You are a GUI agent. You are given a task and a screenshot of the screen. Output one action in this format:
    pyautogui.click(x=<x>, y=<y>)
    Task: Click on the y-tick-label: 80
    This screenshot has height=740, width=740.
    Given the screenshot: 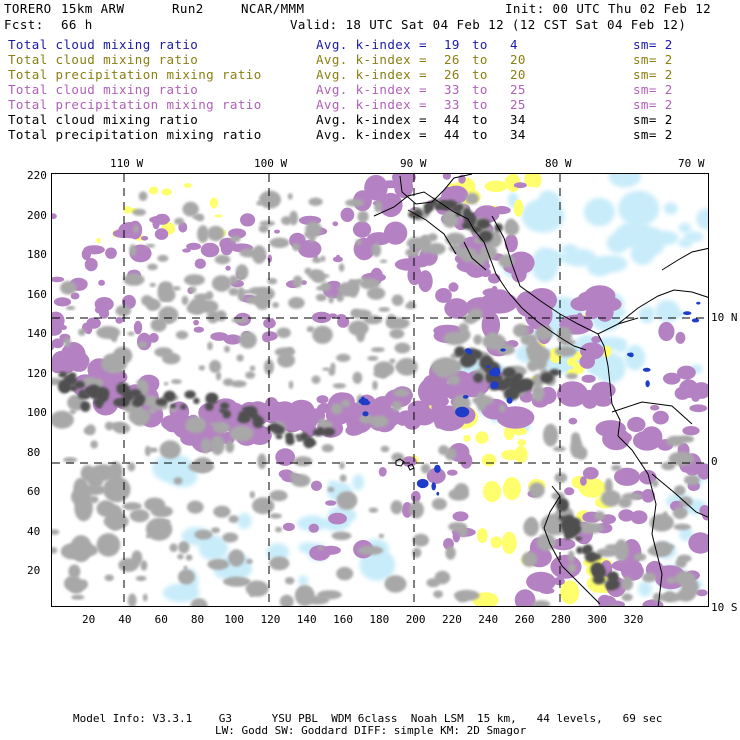 What is the action you would take?
    pyautogui.click(x=34, y=452)
    